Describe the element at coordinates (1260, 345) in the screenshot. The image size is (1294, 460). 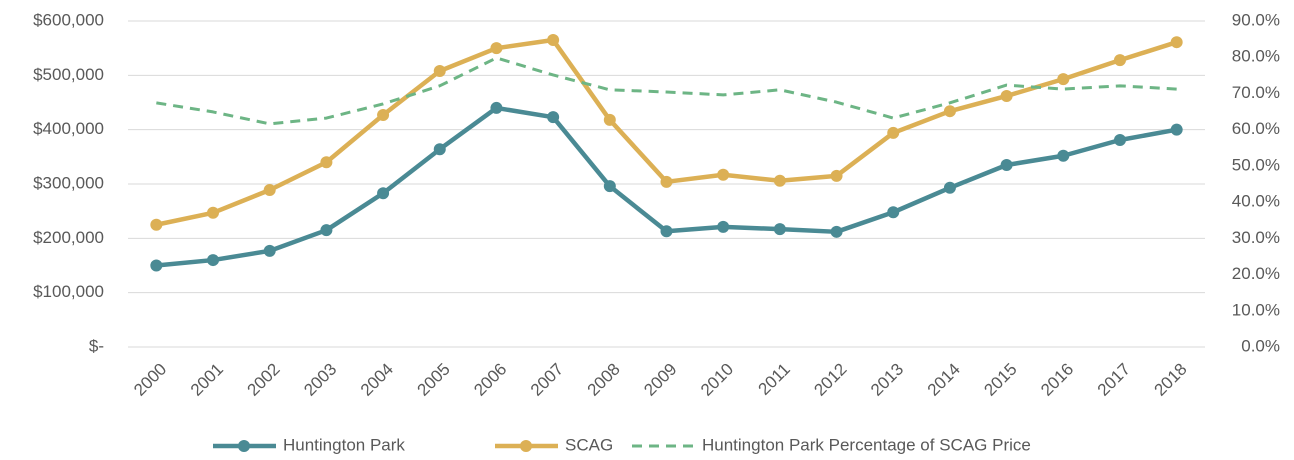
I see `y2-tick-label: 0.0%` at that location.